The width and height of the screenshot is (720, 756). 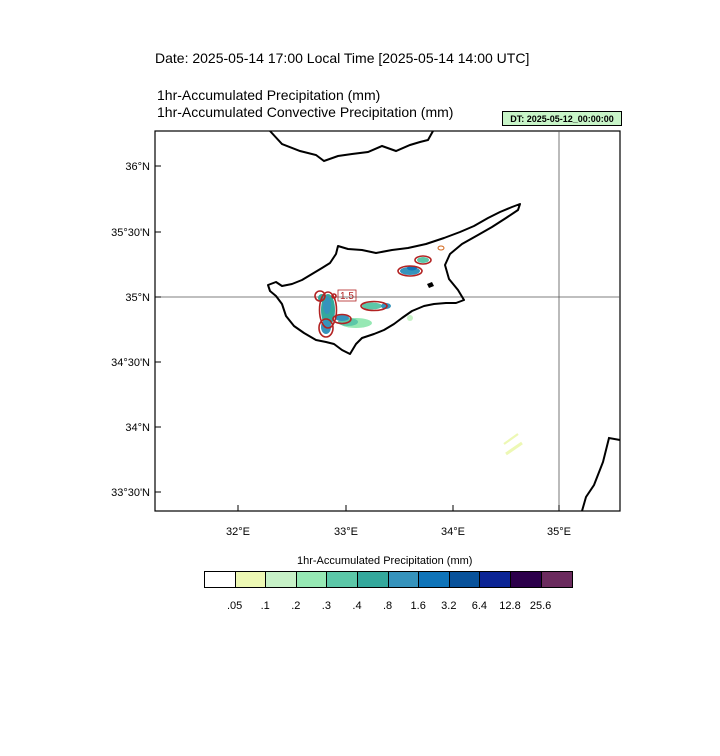 What do you see at coordinates (453, 532) in the screenshot?
I see `lon-label-34e: 34°E` at bounding box center [453, 532].